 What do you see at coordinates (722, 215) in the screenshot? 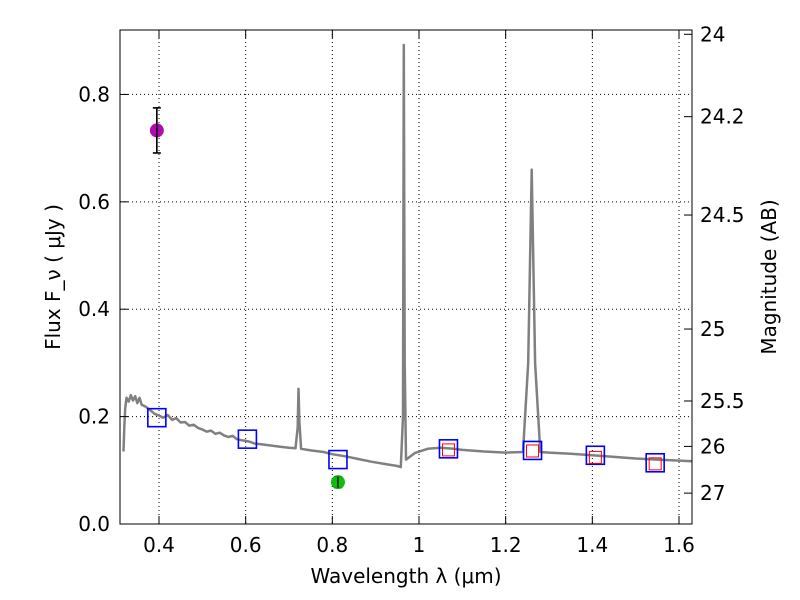
I see `magnitude-tick-label: 24.5` at bounding box center [722, 215].